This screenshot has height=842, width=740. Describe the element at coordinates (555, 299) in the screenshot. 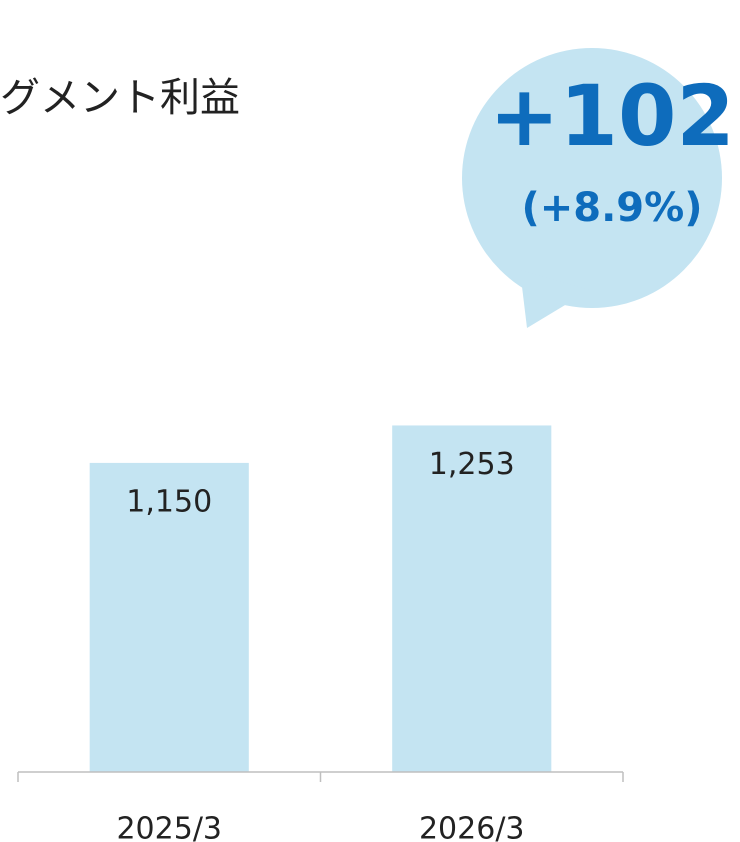

I see `callout-tail` at that location.